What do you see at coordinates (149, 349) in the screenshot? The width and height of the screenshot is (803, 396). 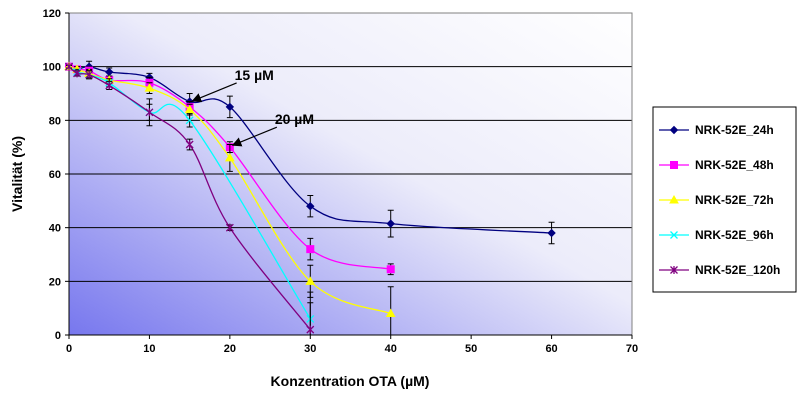 I see `tick-label-x-1: 10` at bounding box center [149, 349].